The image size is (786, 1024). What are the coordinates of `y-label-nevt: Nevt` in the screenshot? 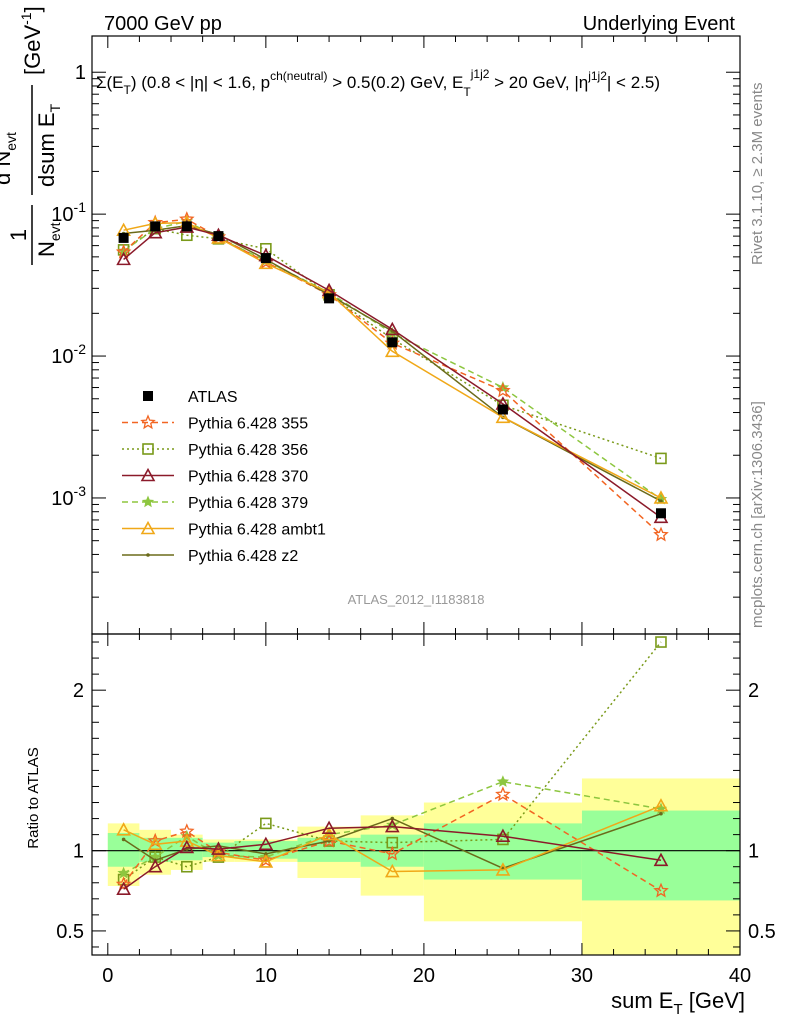 It's located at (48, 239).